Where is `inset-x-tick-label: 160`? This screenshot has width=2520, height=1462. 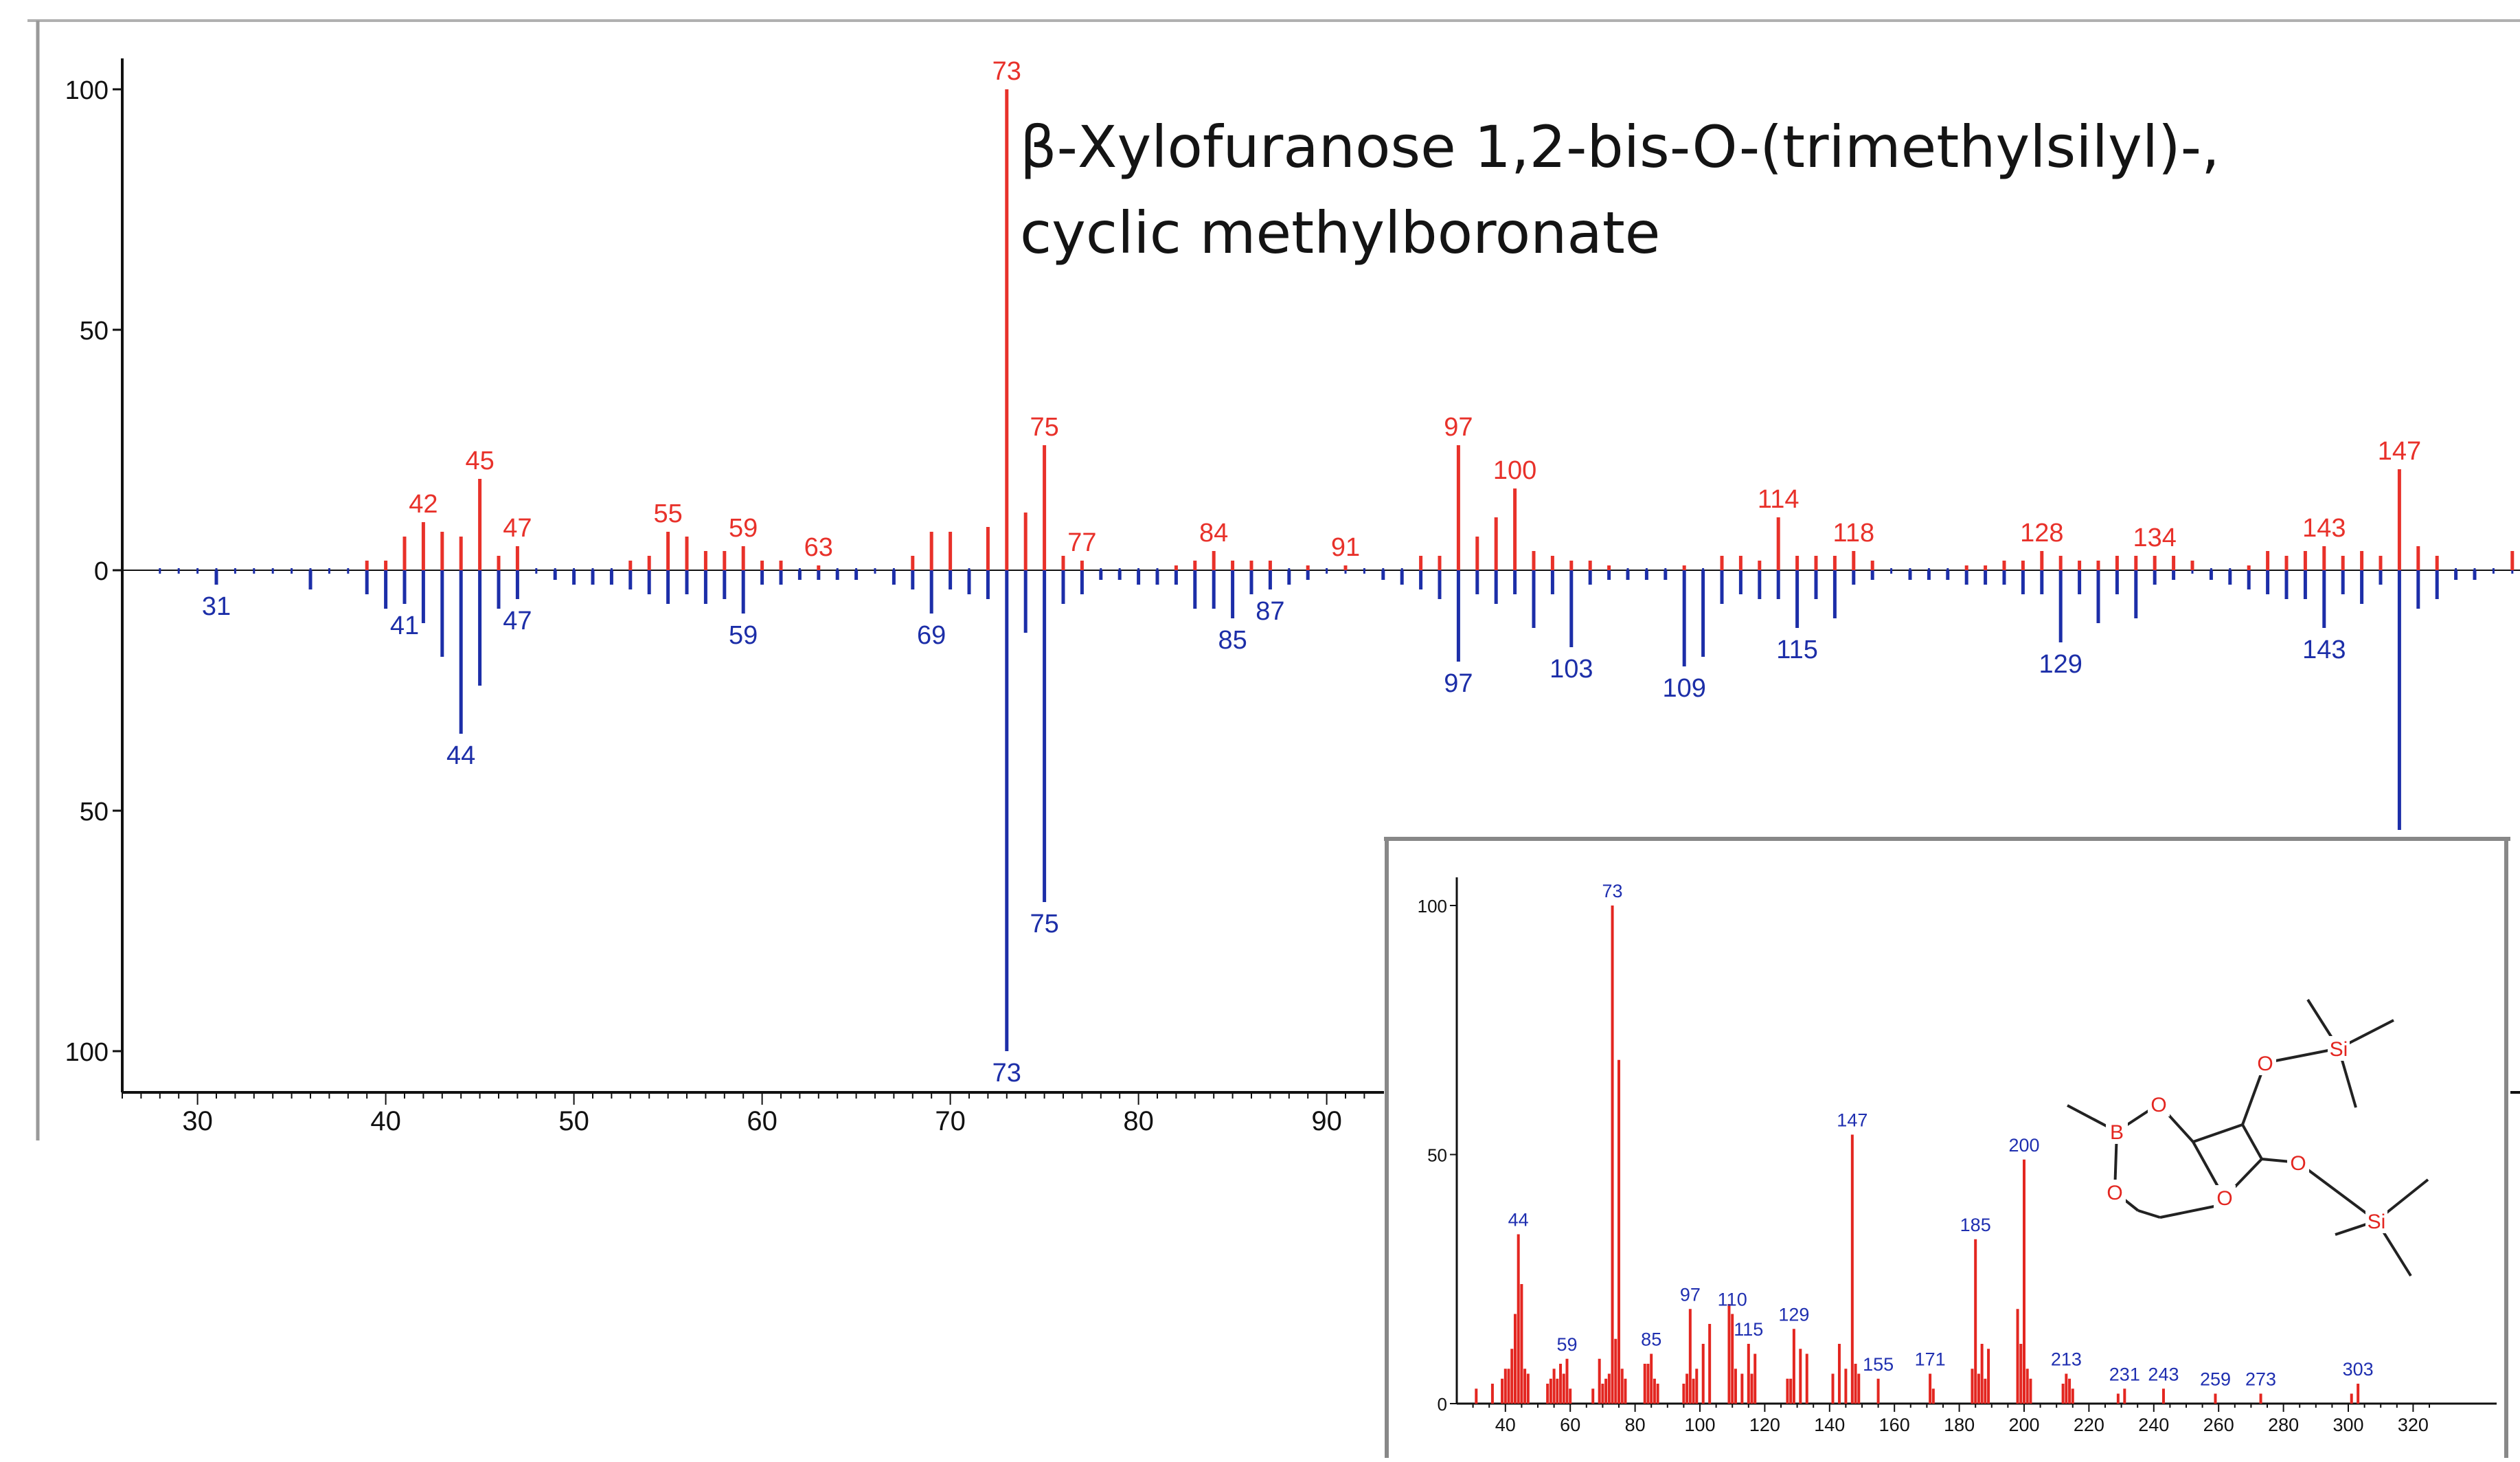
inset-x-tick-label: 160 is located at coordinates (1894, 1425).